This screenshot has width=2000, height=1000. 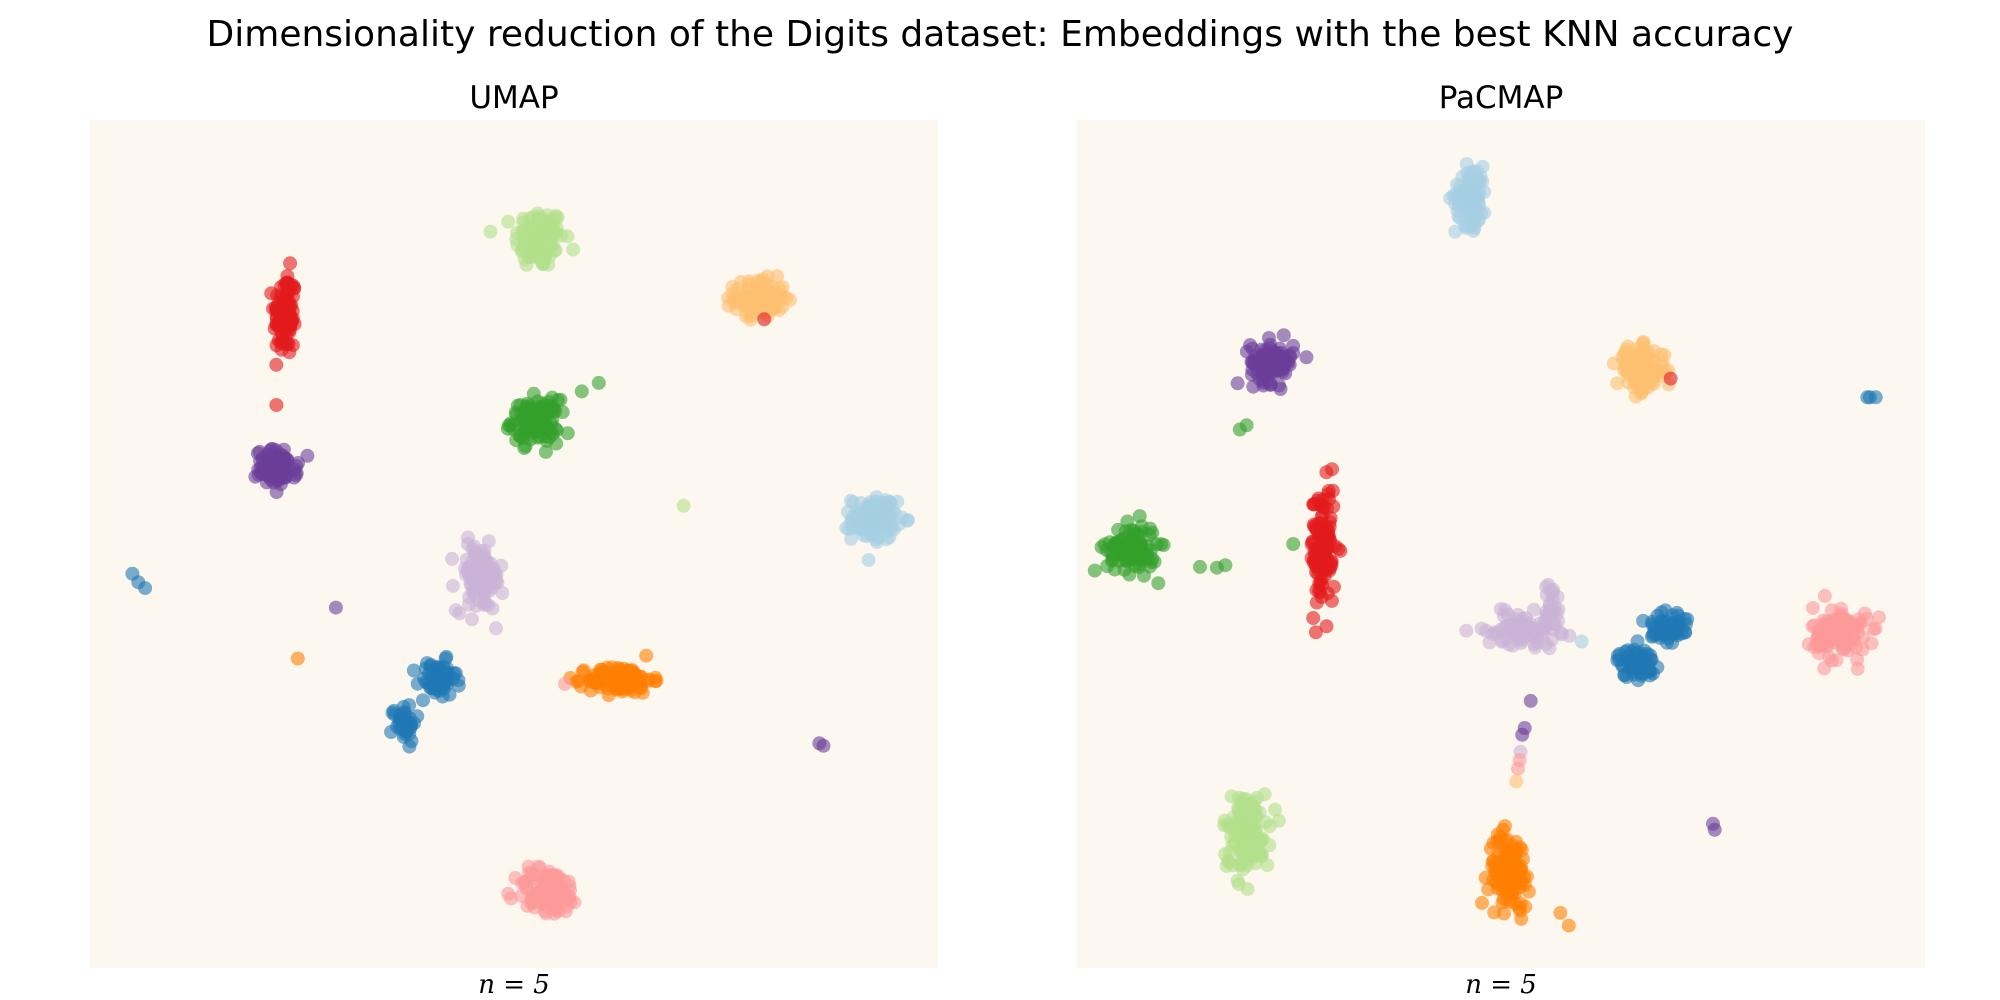 What do you see at coordinates (1501, 98) in the screenshot?
I see `pacmap-panel-title: PaCMAP` at bounding box center [1501, 98].